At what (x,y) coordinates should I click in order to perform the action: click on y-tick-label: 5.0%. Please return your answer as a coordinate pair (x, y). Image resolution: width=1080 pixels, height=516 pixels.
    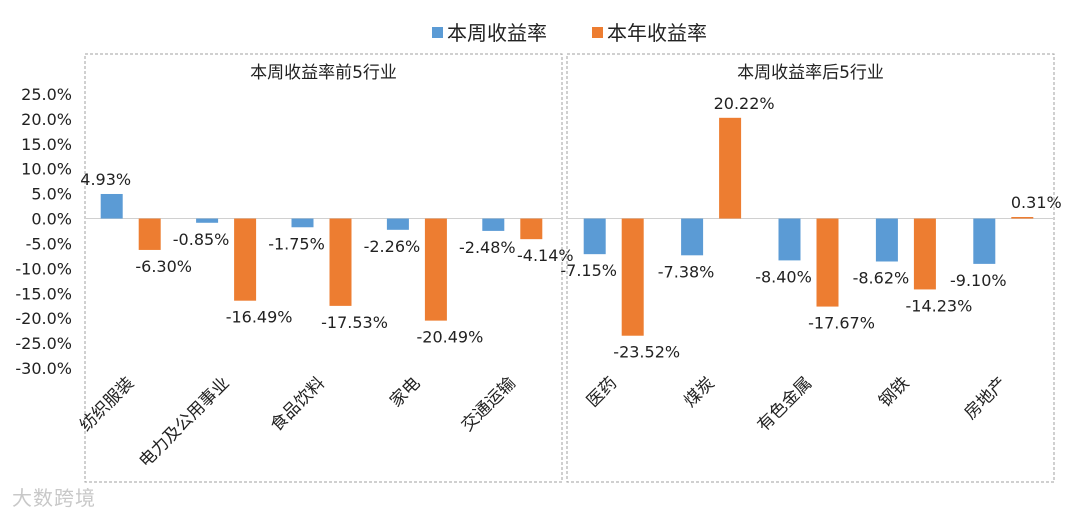
    Looking at the image, I should click on (51, 194).